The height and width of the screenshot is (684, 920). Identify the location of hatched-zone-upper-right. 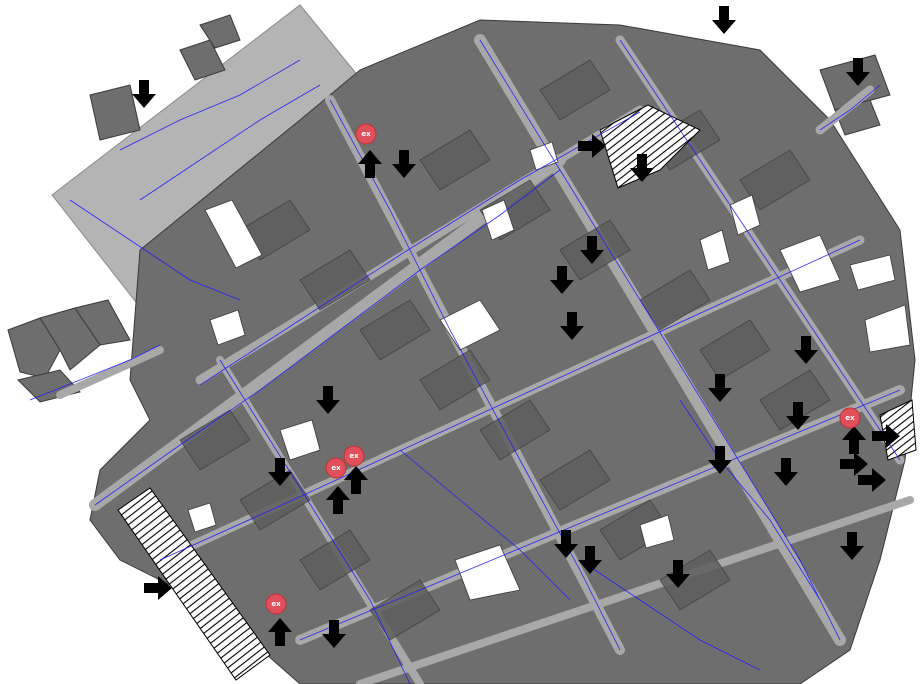
(650, 146).